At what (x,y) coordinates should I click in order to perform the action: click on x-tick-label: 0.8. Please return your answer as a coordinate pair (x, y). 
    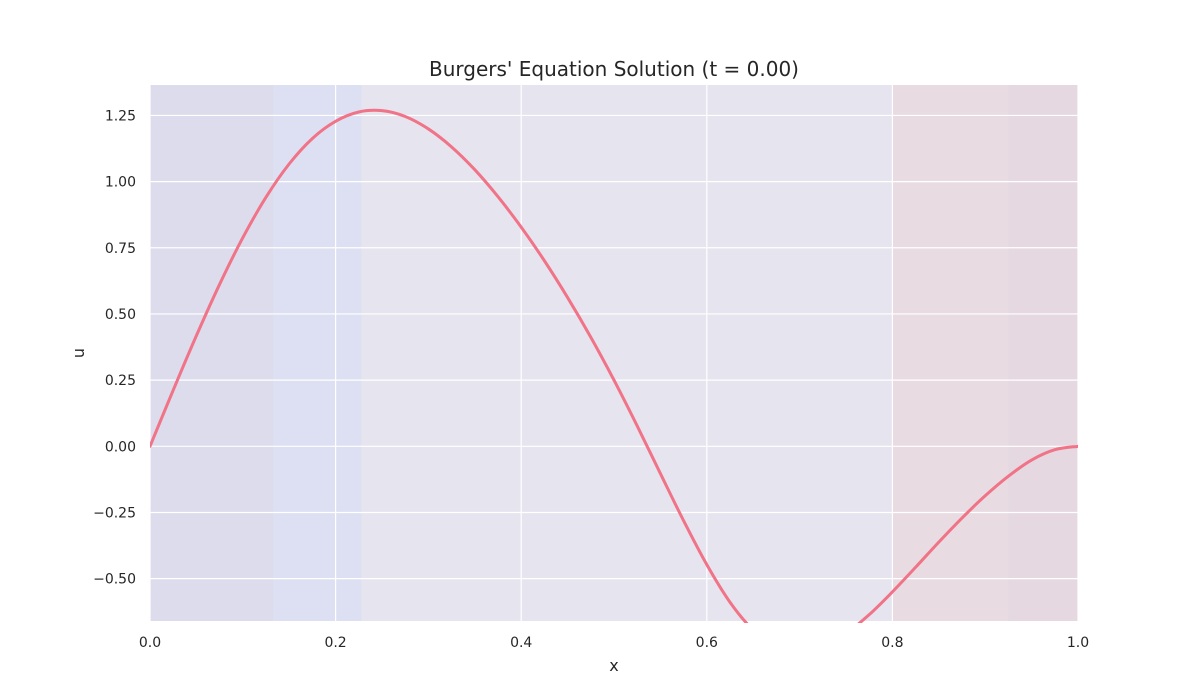
    Looking at the image, I should click on (892, 643).